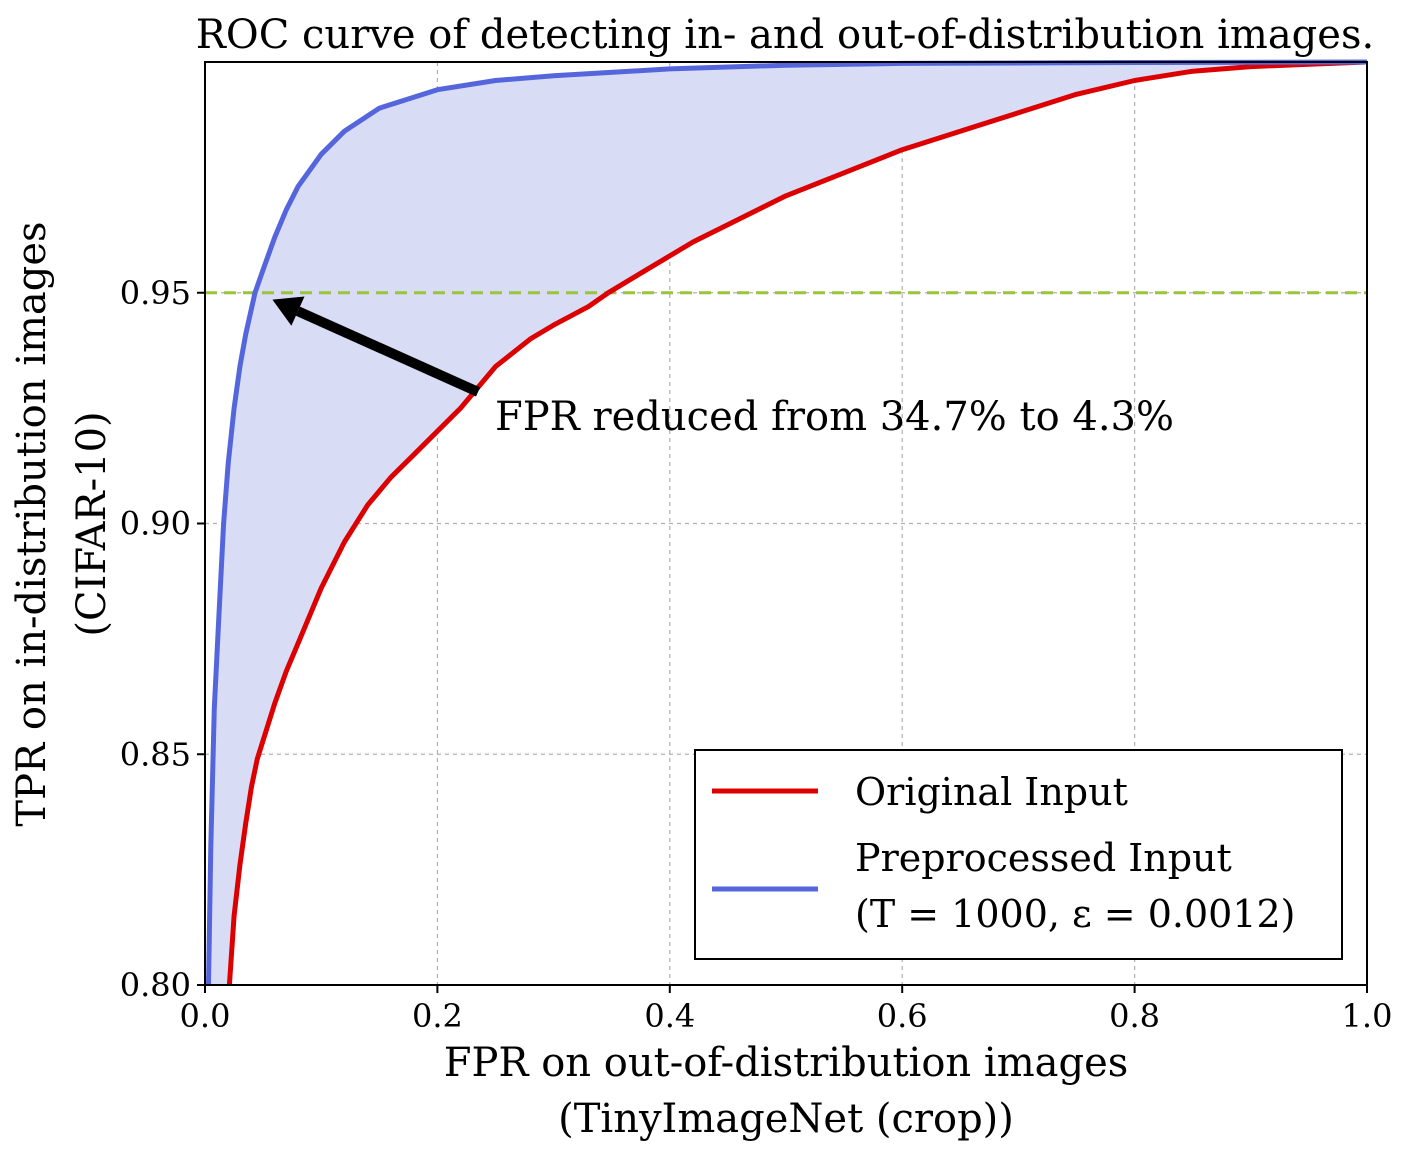 The image size is (1407, 1159). I want to click on legend-label-preprocessed: Preprocessed Input, so click(1043, 858).